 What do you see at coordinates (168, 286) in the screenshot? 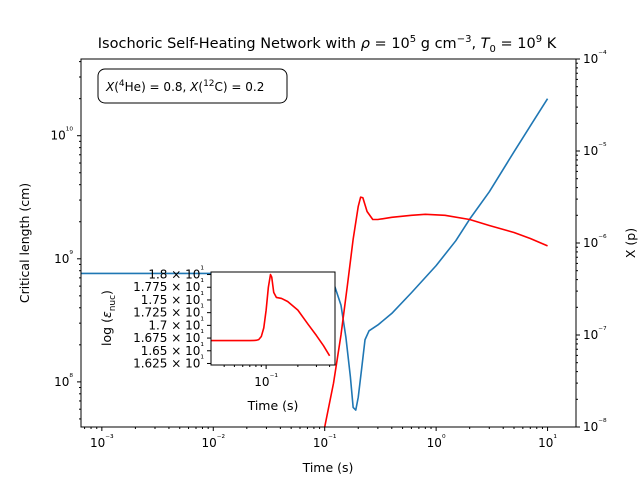
I see `inset-y-tick-label: 1.775 × 10¹` at bounding box center [168, 286].